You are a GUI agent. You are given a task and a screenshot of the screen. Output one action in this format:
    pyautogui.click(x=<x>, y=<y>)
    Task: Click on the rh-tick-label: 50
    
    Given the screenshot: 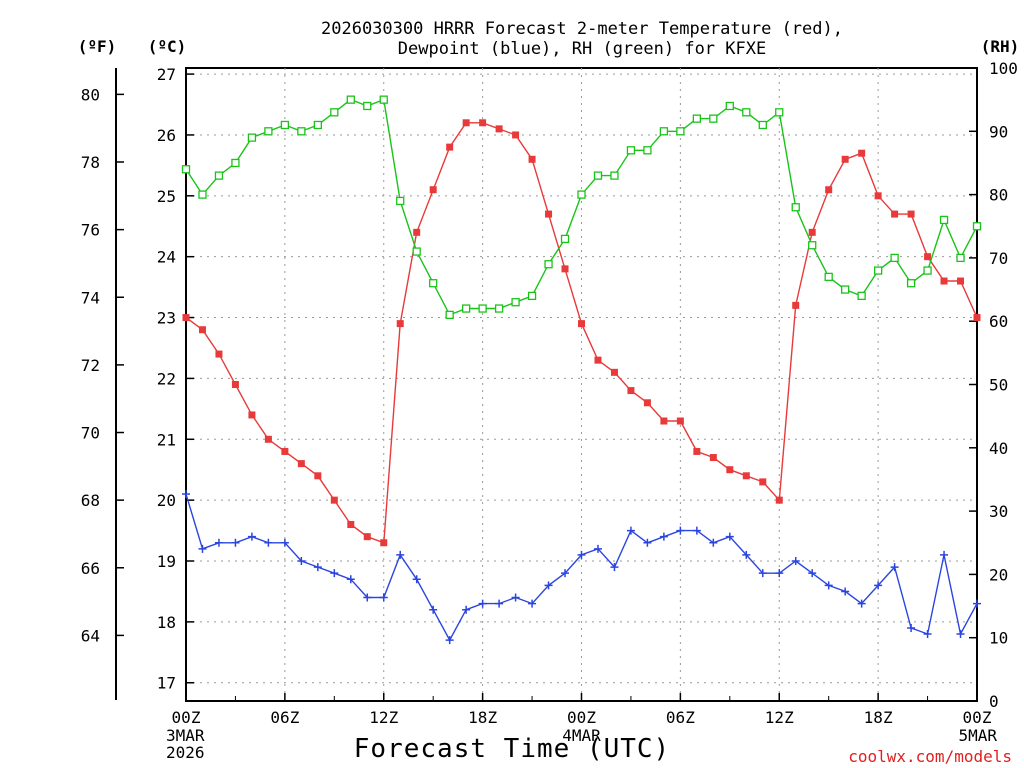 What is the action you would take?
    pyautogui.click(x=998, y=385)
    